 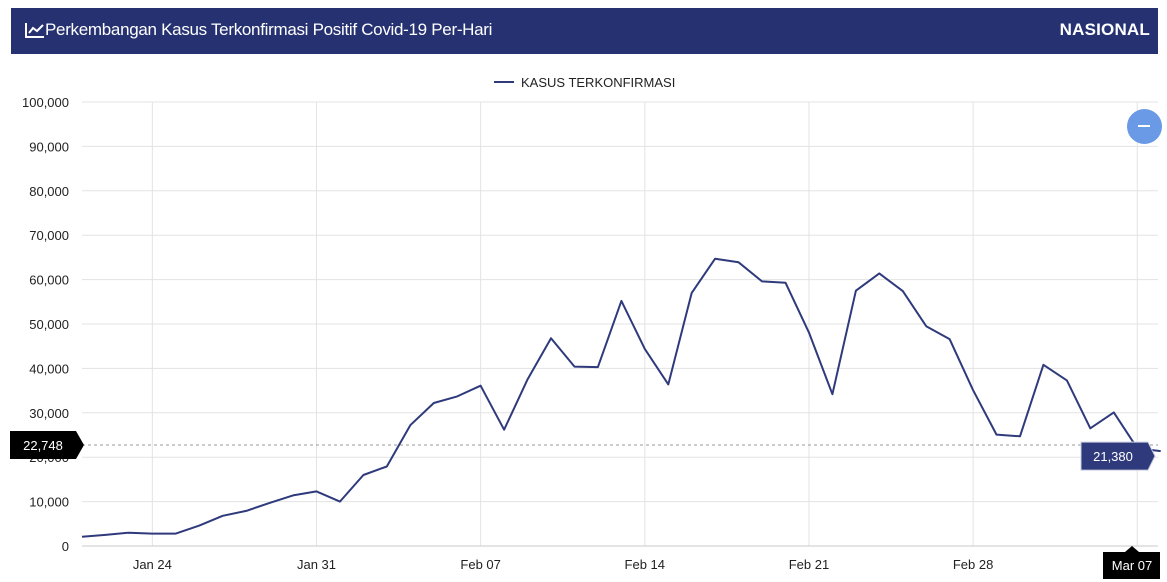 I want to click on y-tick-label: 50,000, so click(x=49, y=324).